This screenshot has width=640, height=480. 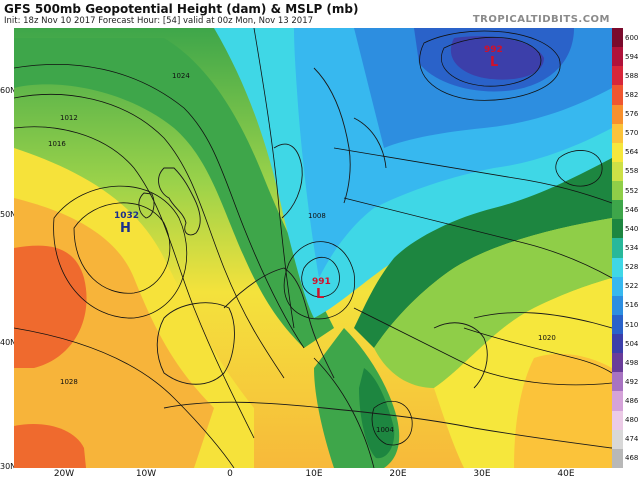 What do you see at coordinates (482, 474) in the screenshot?
I see `lon-label-30e: 30E` at bounding box center [482, 474].